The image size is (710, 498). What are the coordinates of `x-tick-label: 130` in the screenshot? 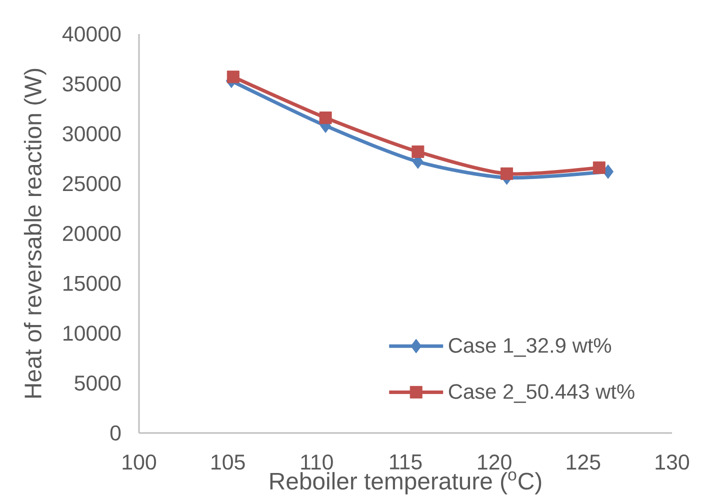 It's located at (673, 462).